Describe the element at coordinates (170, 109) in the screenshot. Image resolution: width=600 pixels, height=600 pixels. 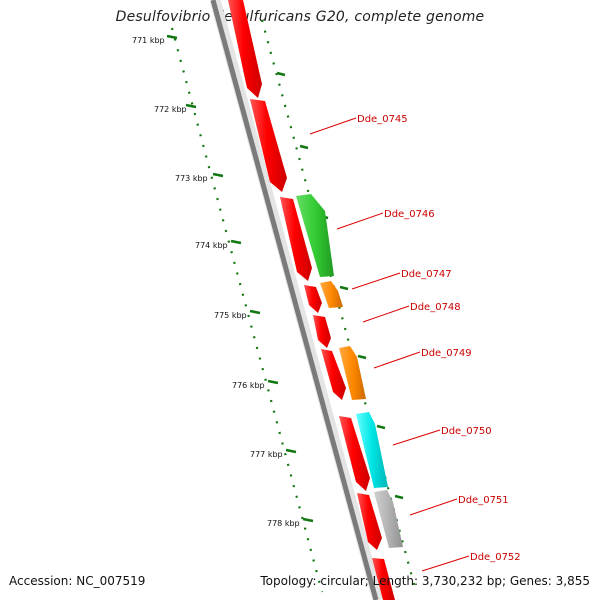
I see `kbp-label-772: 772 kbp` at that location.